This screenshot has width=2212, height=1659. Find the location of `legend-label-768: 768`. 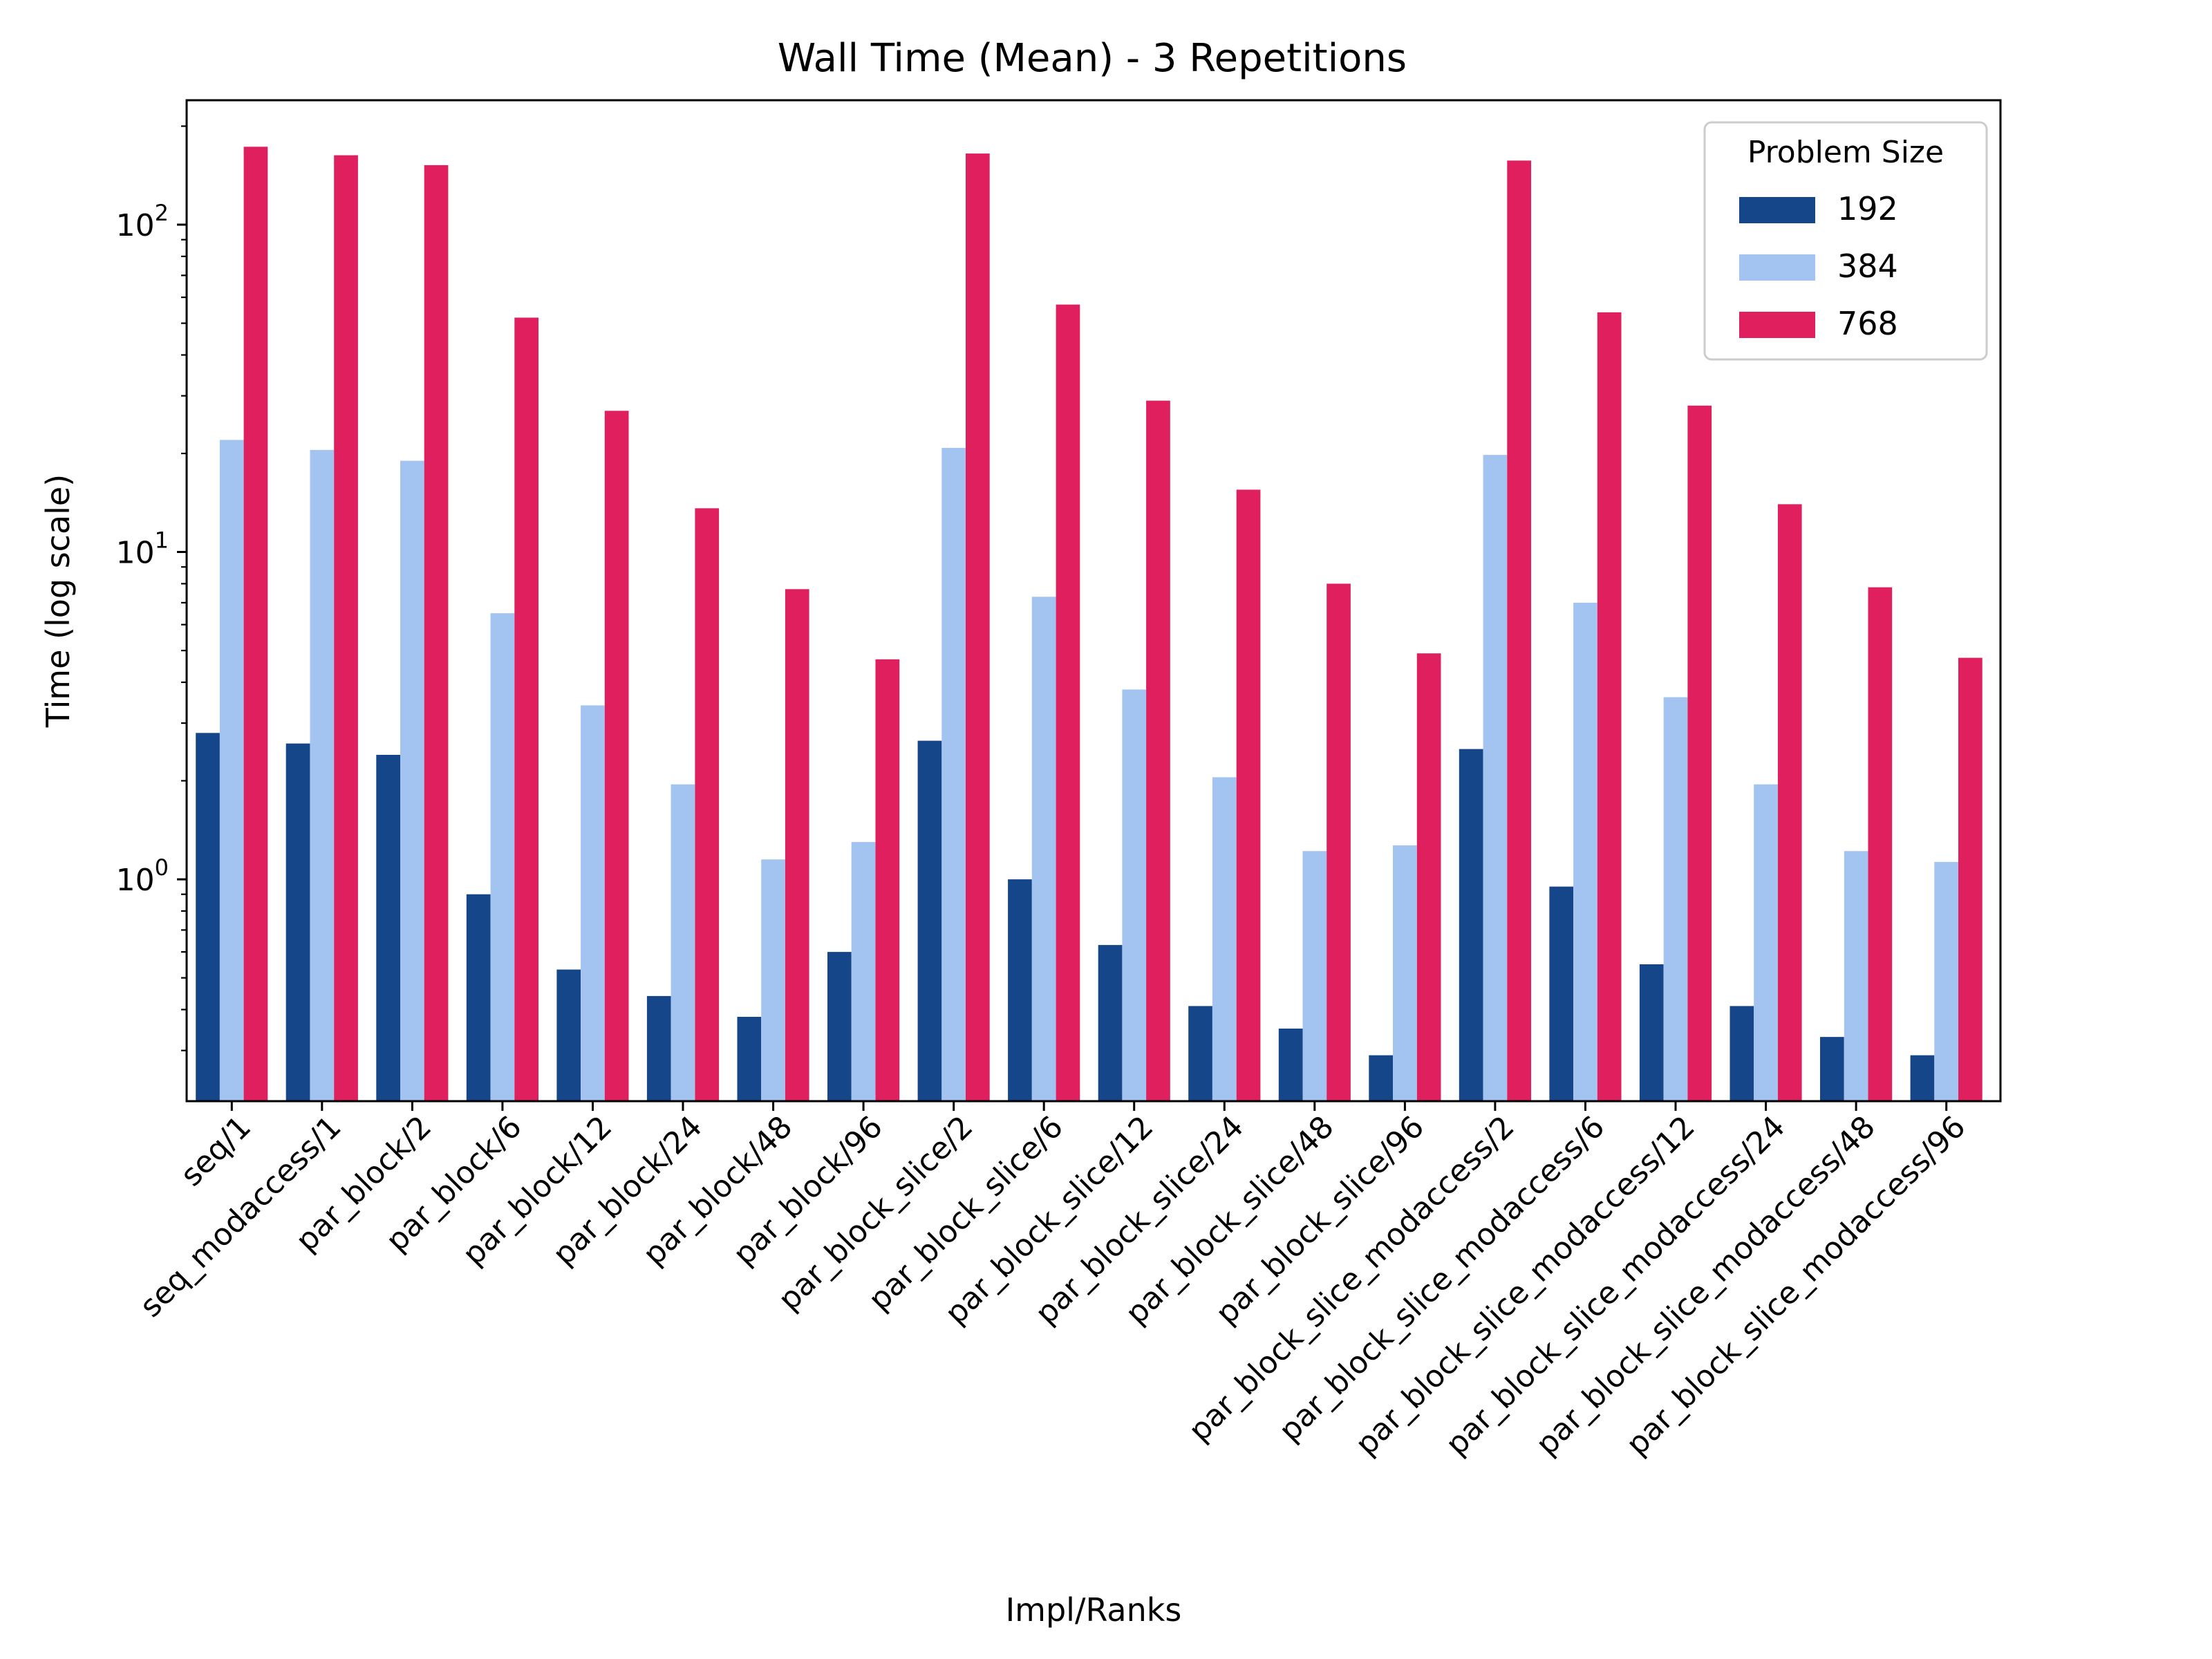

legend-label-768: 768 is located at coordinates (1868, 323).